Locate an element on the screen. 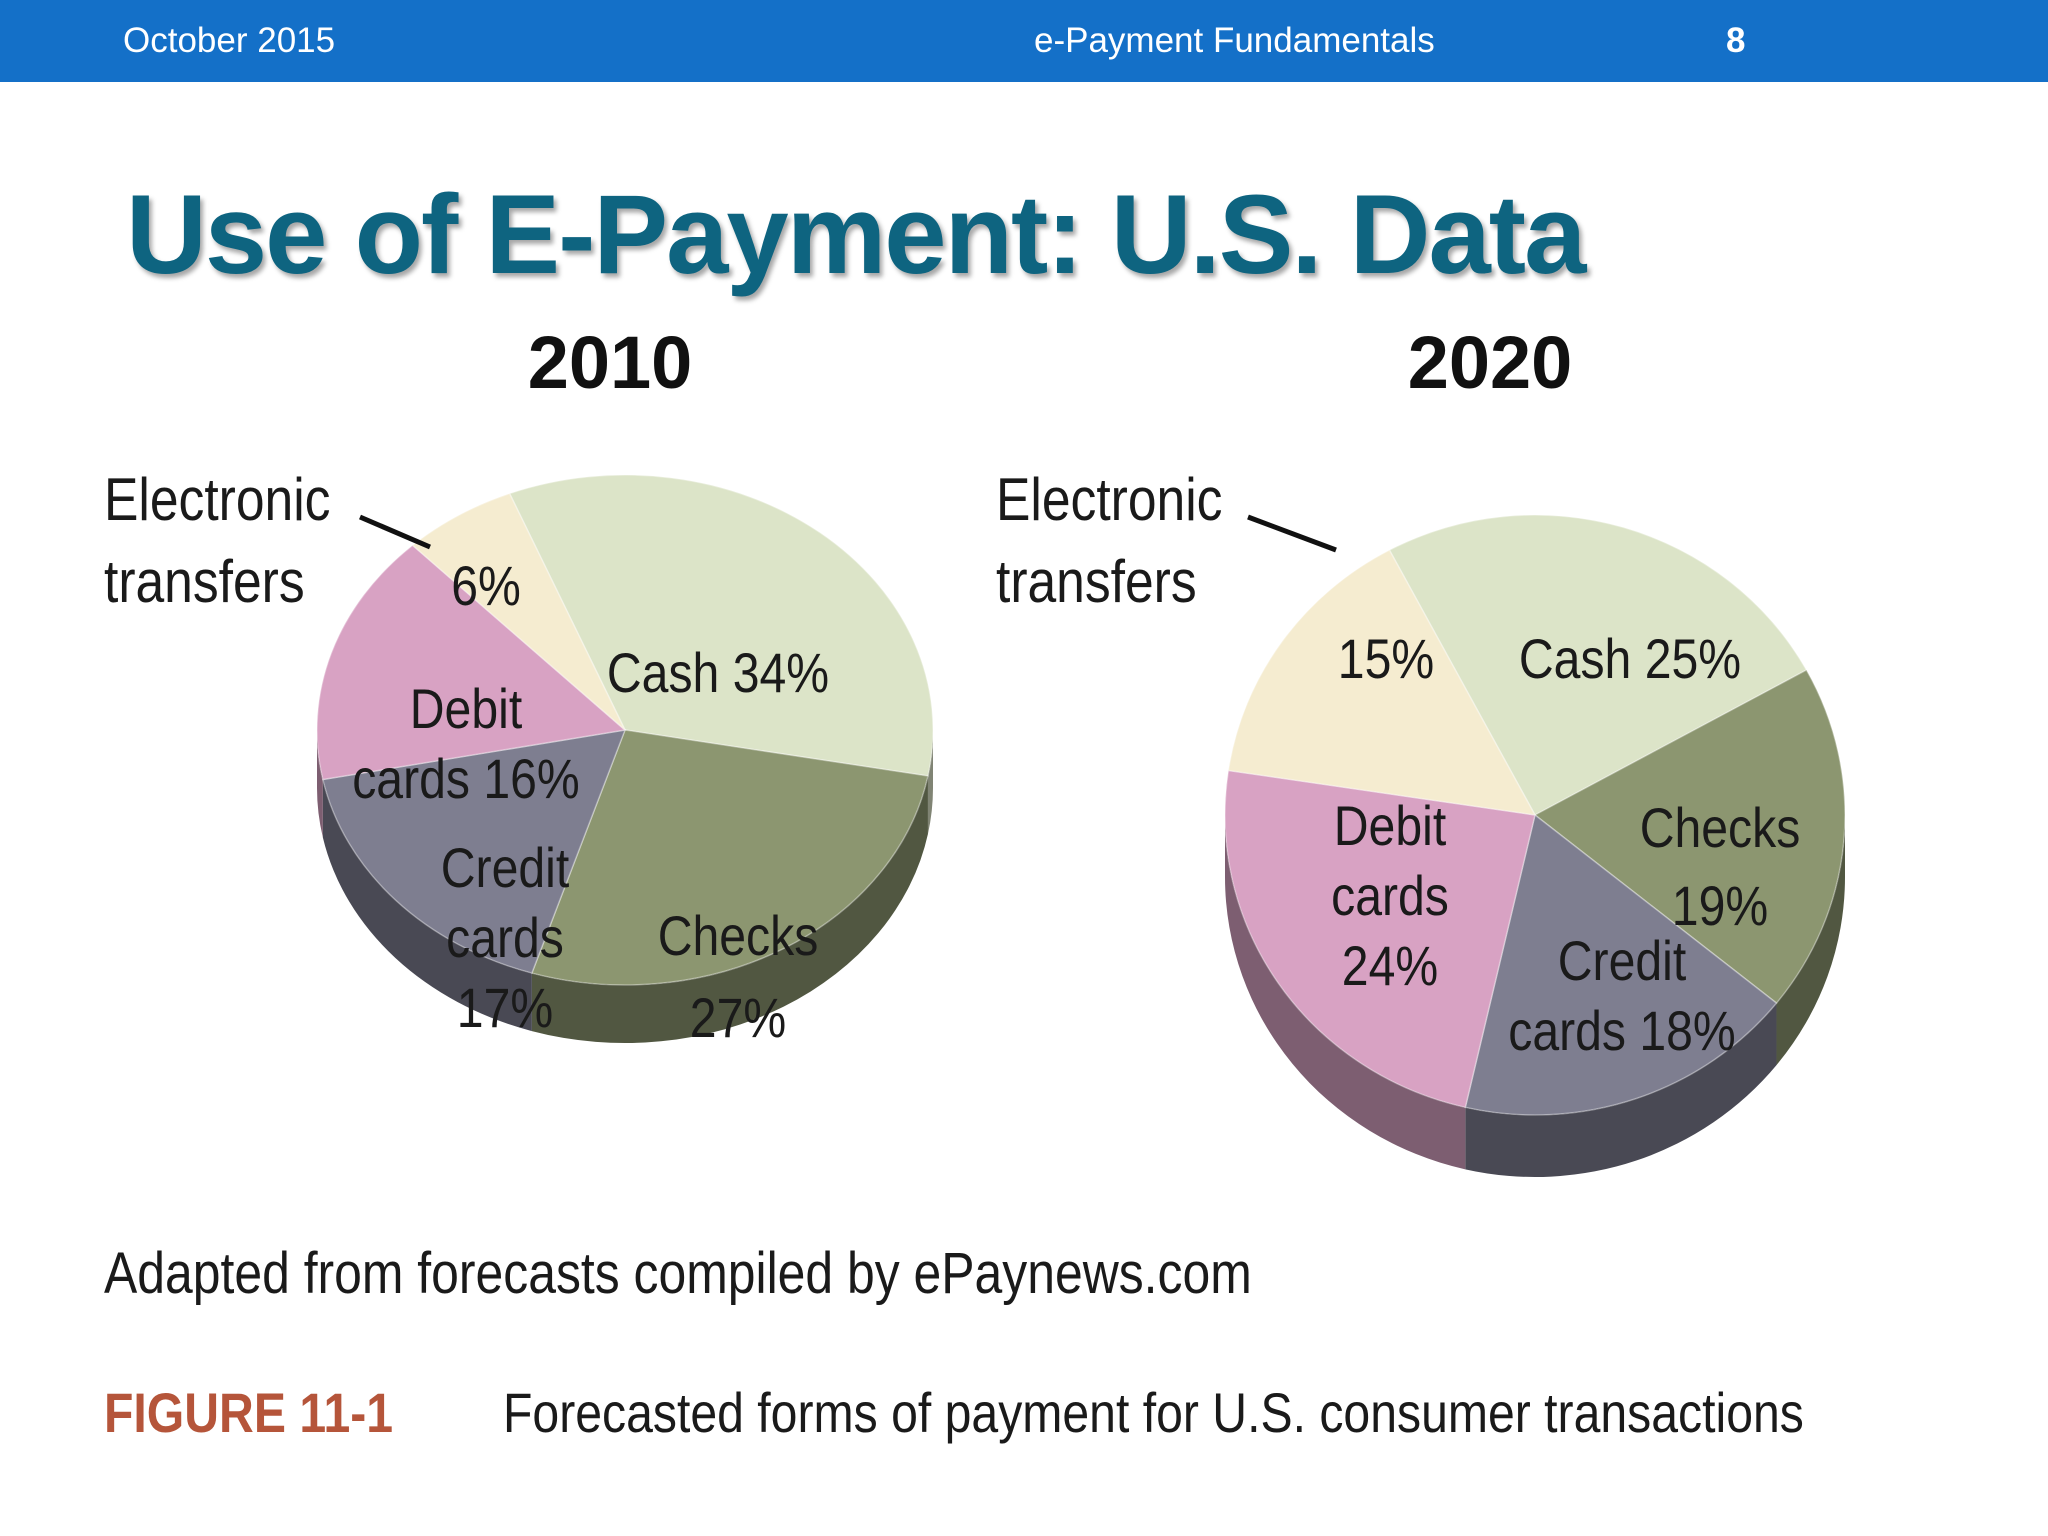 The image size is (2048, 1536). slice-label-credit: Credit cards 17% is located at coordinates (505, 939).